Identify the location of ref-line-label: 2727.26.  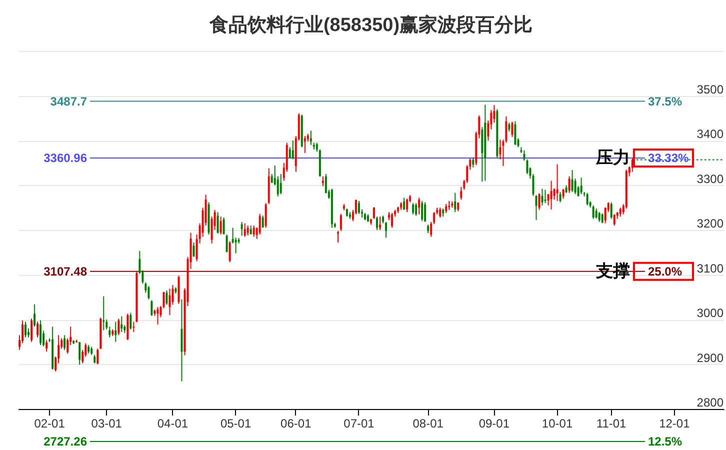
(66, 441).